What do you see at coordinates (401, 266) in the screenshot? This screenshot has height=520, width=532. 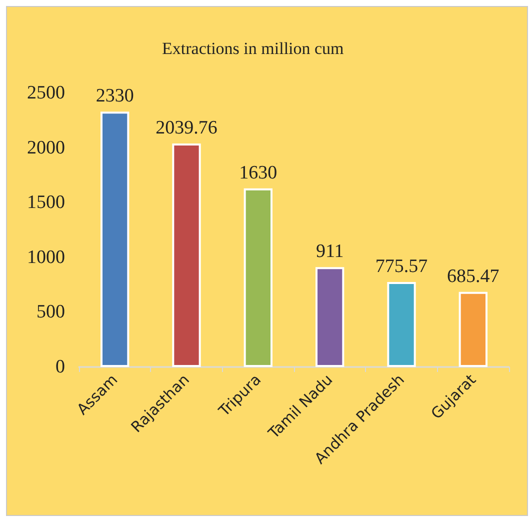 I see `data-label: 775.57` at bounding box center [401, 266].